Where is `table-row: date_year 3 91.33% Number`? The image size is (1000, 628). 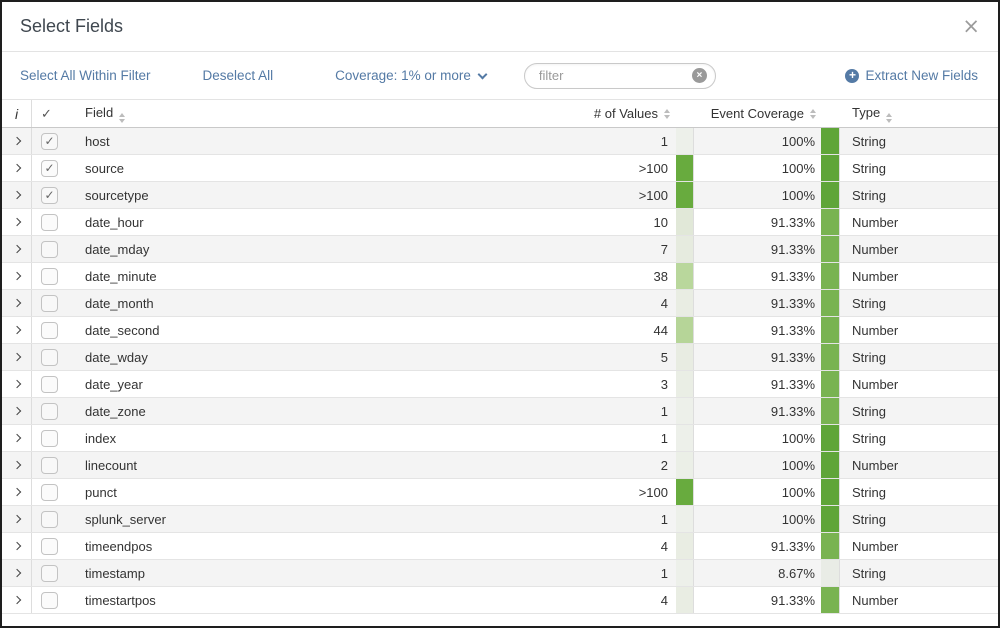 table-row: date_year 3 91.33% Number is located at coordinates (500, 384).